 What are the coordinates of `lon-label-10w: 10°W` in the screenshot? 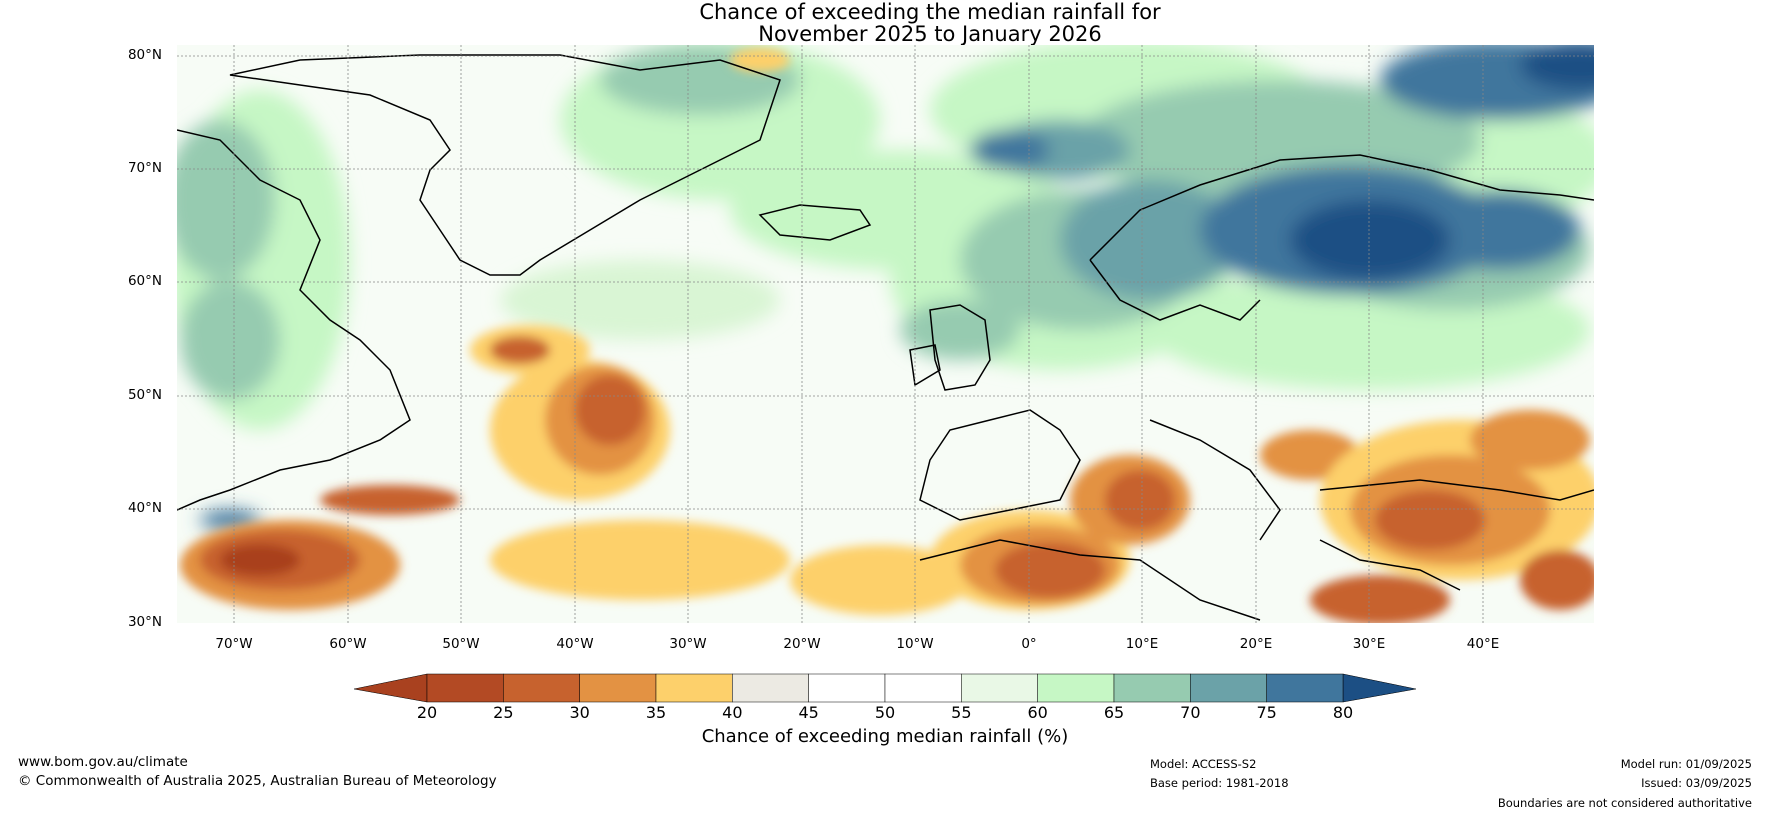 It's located at (915, 644).